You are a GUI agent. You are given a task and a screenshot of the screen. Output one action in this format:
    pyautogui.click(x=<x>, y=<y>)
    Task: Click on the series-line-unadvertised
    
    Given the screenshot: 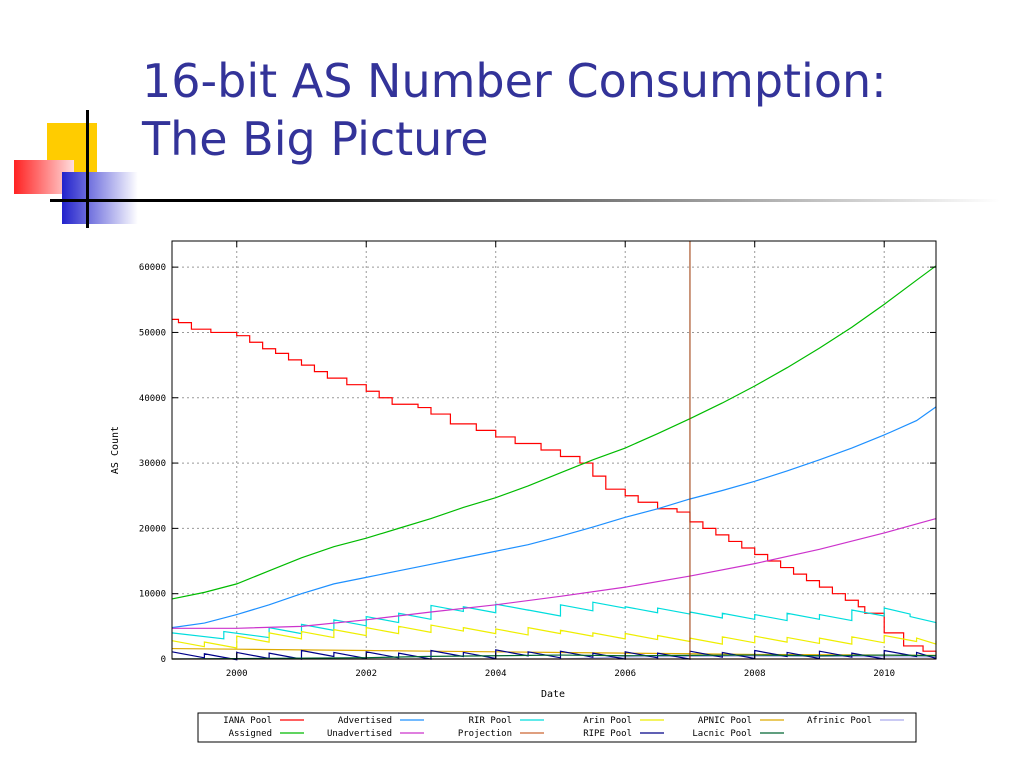 What is the action you would take?
    pyautogui.click(x=554, y=573)
    